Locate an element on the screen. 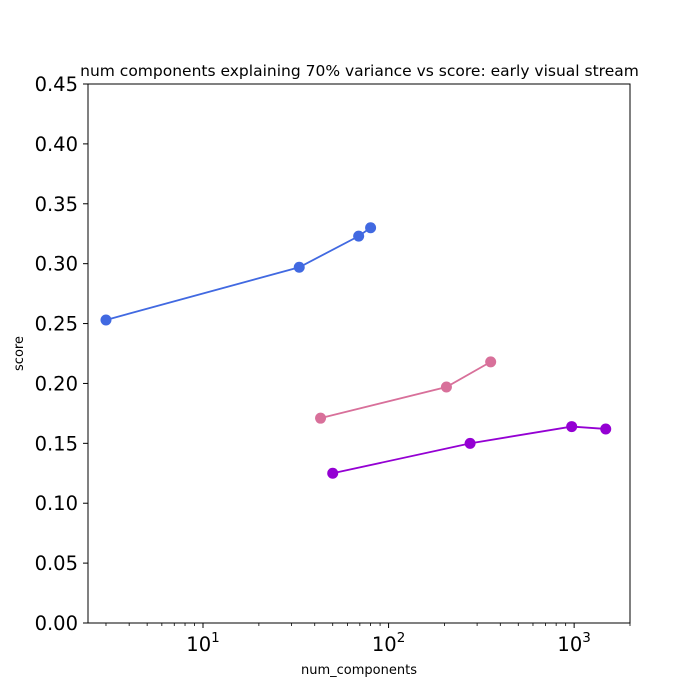 The height and width of the screenshot is (700, 700). y-tick-label: 0.25 is located at coordinates (56, 324).